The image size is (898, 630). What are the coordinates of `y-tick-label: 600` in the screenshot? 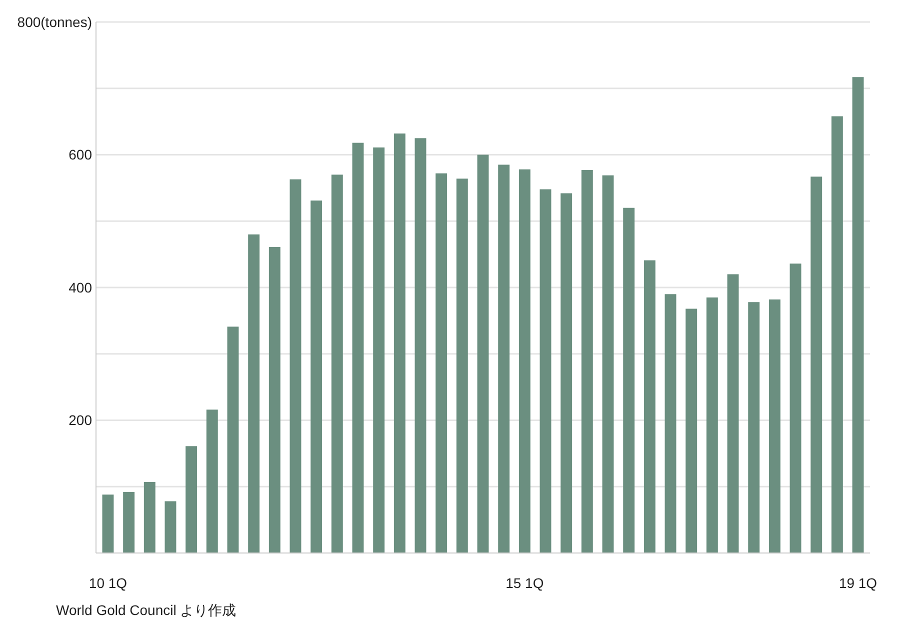 It's located at (80, 154).